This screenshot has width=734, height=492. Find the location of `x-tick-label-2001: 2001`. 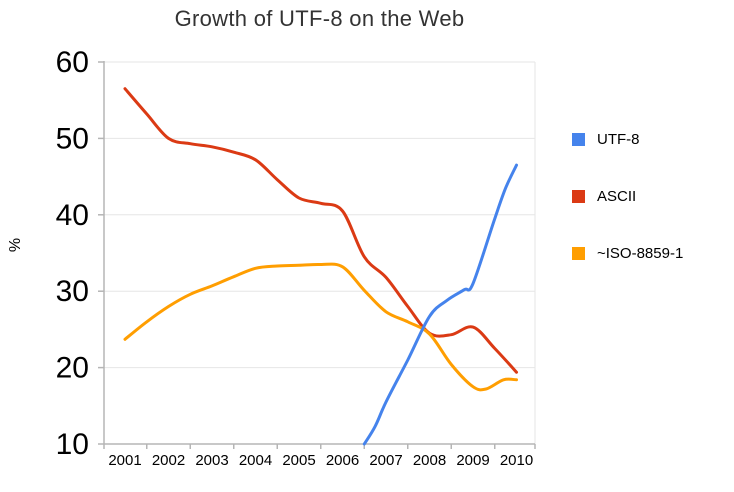

x-tick-label-2001: 2001 is located at coordinates (124, 460).